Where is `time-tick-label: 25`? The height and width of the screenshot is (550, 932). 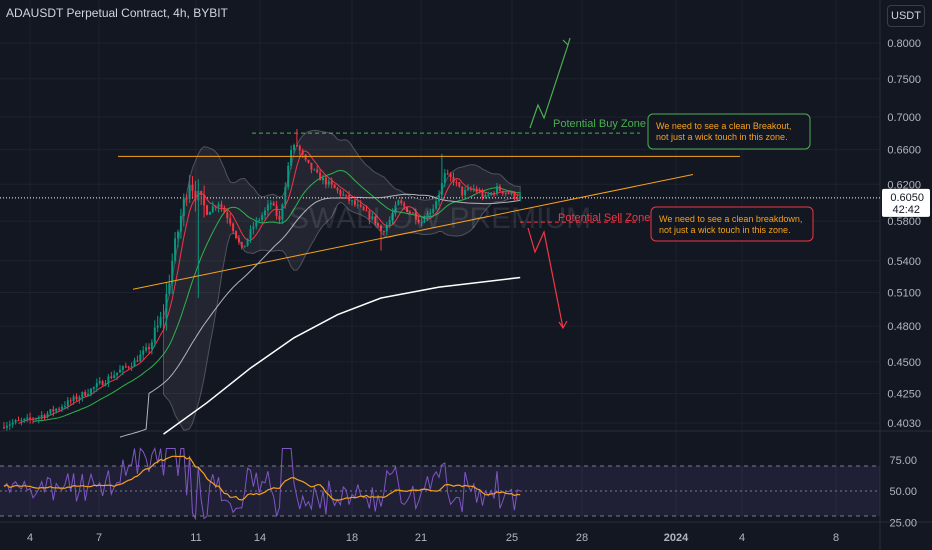 time-tick-label: 25 is located at coordinates (512, 538).